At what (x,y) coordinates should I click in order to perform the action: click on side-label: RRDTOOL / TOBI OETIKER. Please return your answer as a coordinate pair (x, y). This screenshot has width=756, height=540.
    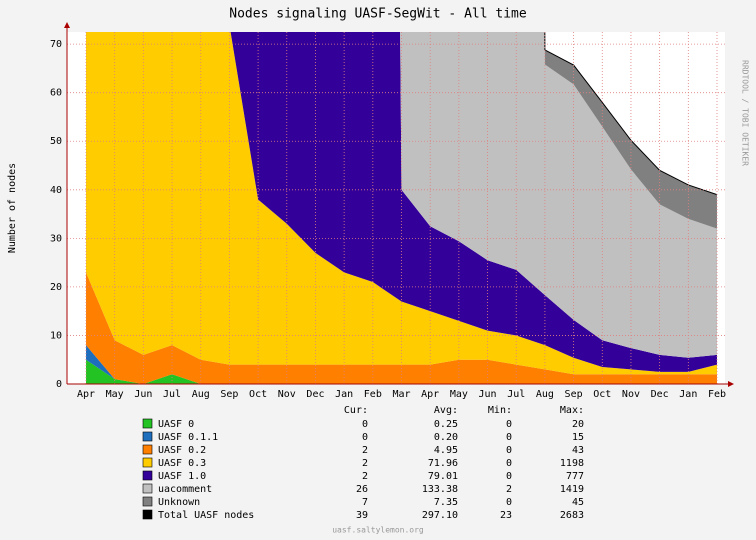
    Looking at the image, I should click on (745, 113).